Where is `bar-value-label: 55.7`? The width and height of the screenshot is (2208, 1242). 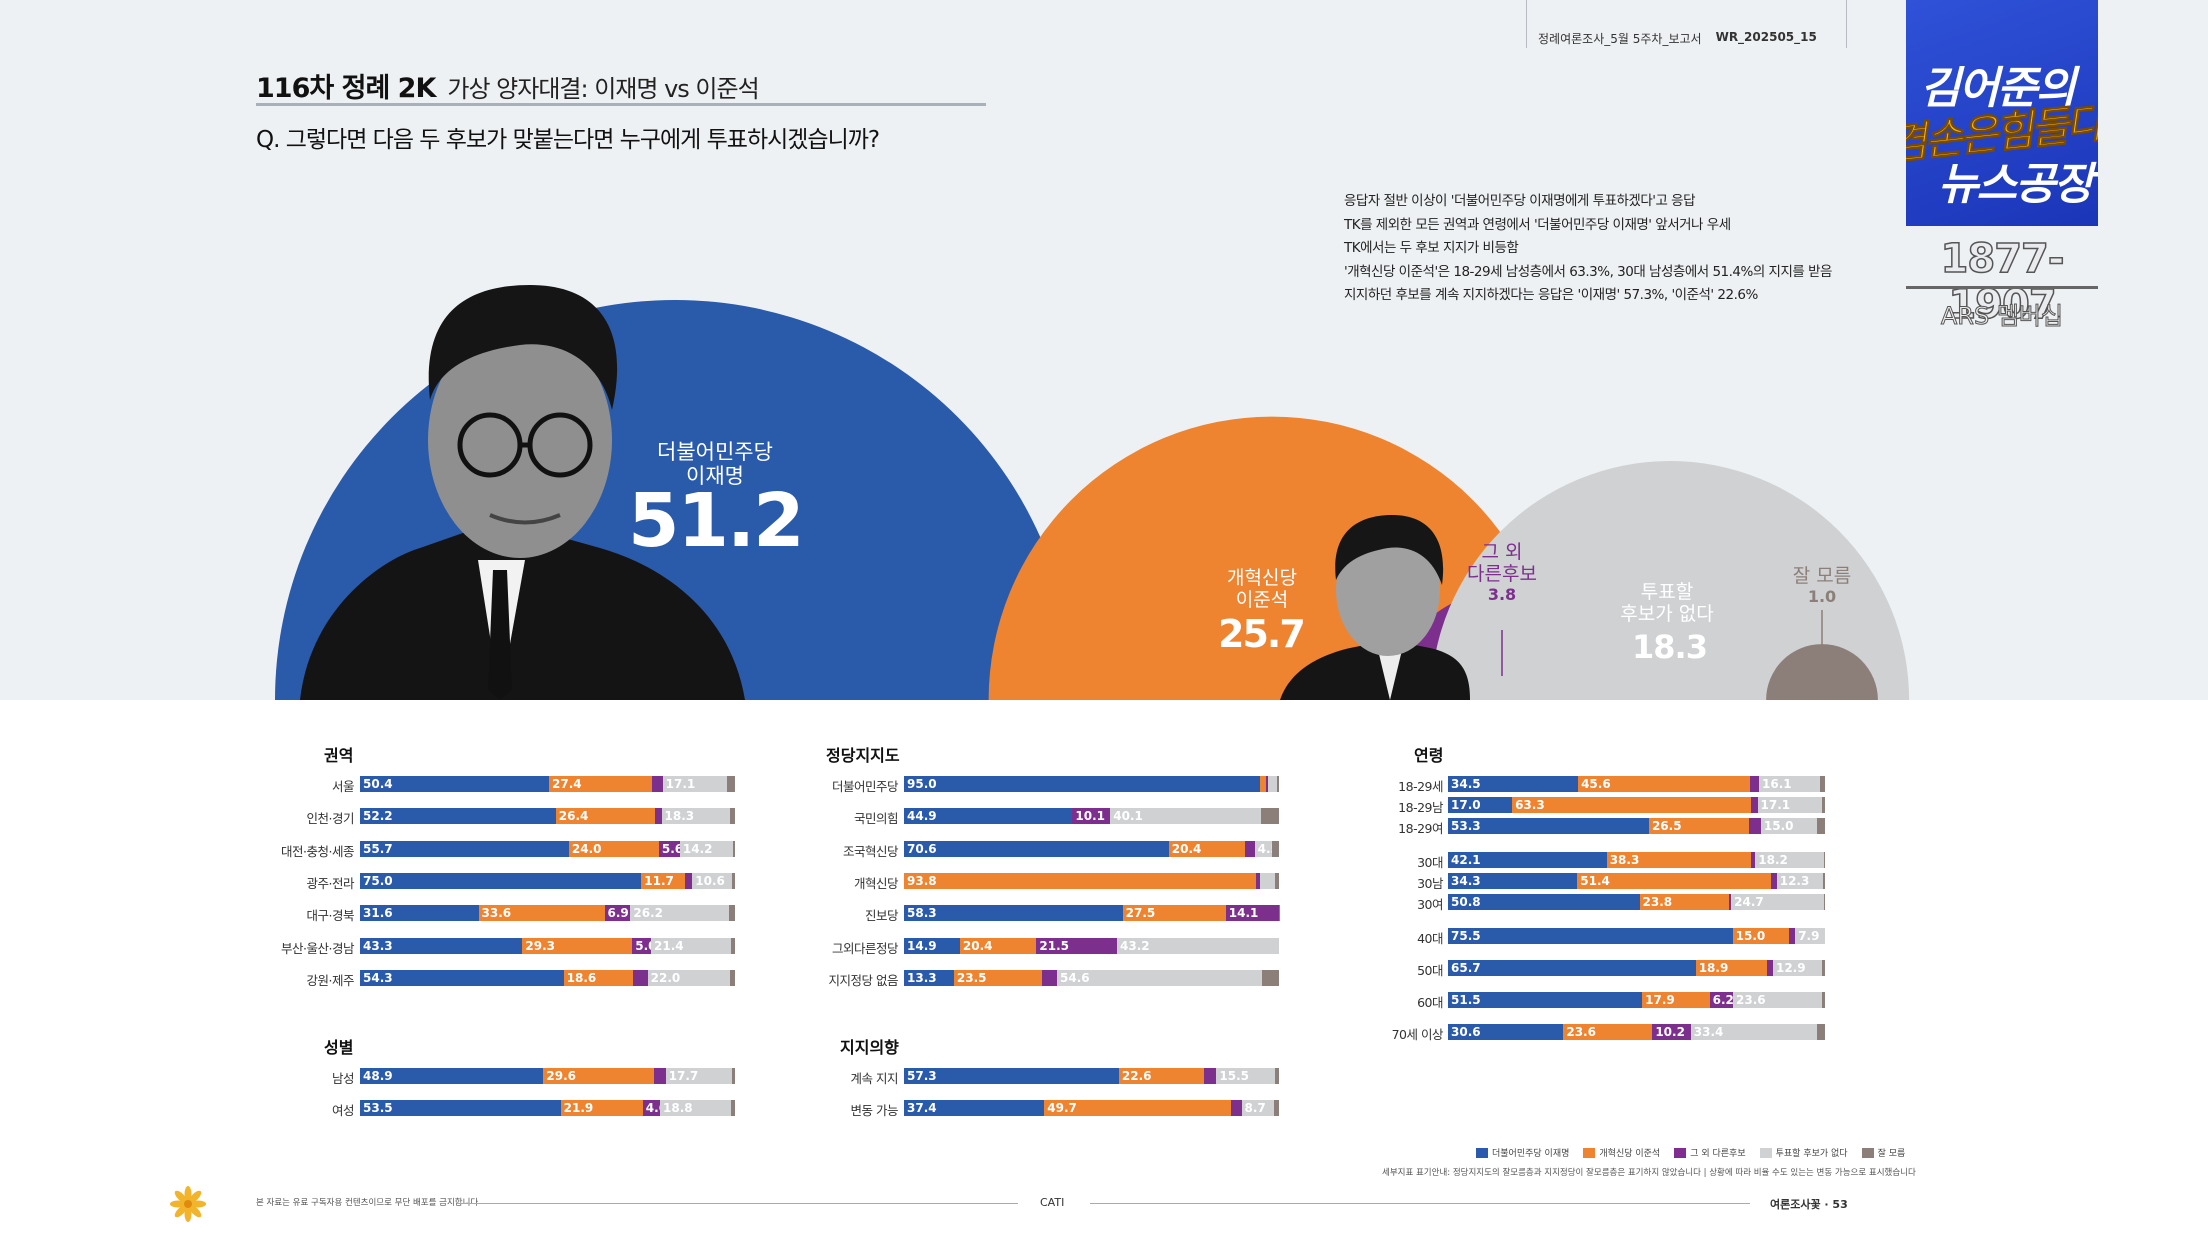 bar-value-label: 55.7 is located at coordinates (378, 848).